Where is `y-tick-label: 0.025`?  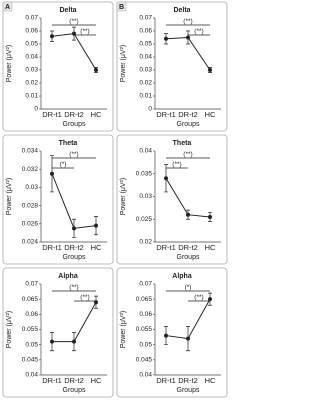
y-tick-label: 0.025 is located at coordinates (144, 219).